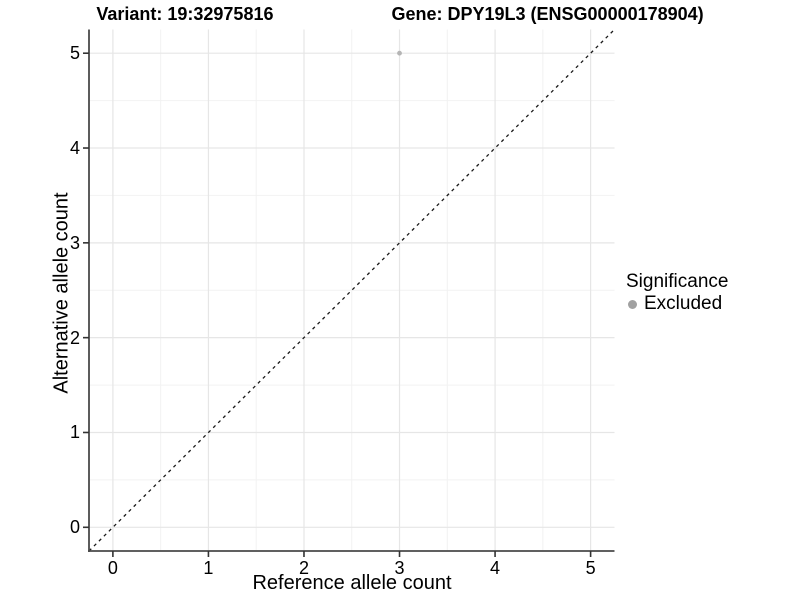  What do you see at coordinates (677, 281) in the screenshot?
I see `legend-title: Significance` at bounding box center [677, 281].